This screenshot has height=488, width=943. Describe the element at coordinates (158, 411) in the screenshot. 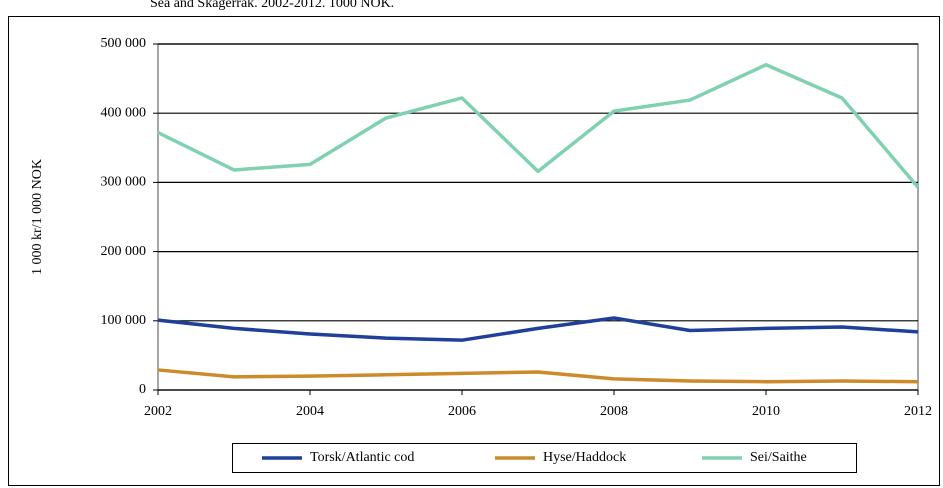

I see `x-tick-label: 2002` at that location.